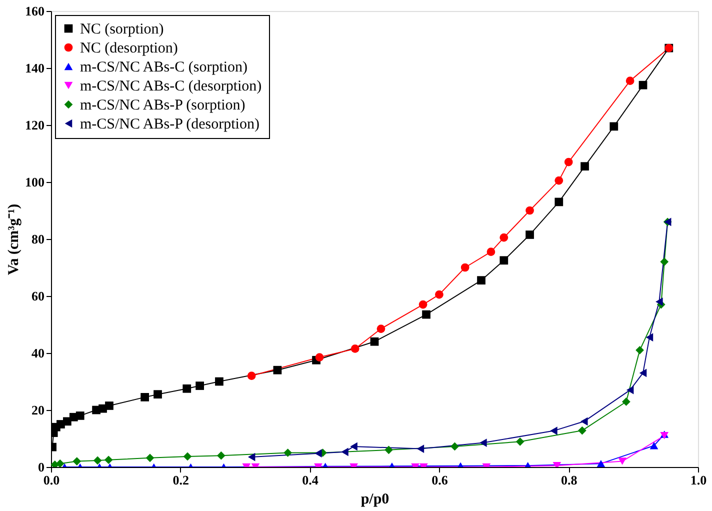 Image resolution: width=712 pixels, height=511 pixels. What do you see at coordinates (38, 353) in the screenshot?
I see `y-tick-label: 40` at bounding box center [38, 353].